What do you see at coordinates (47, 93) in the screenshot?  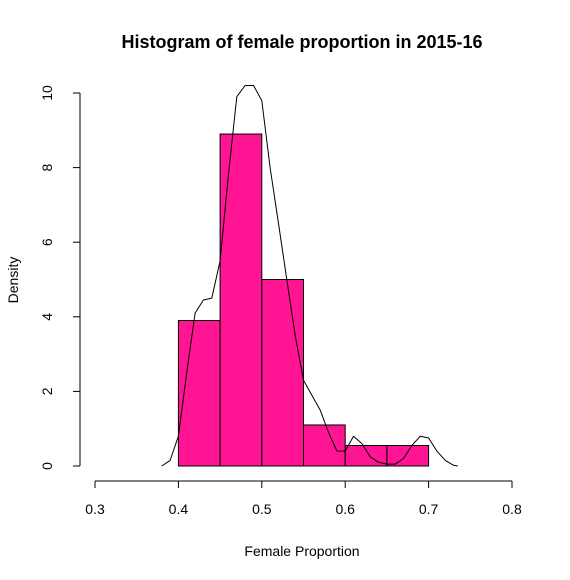 I see `y-tick-label: 10` at bounding box center [47, 93].